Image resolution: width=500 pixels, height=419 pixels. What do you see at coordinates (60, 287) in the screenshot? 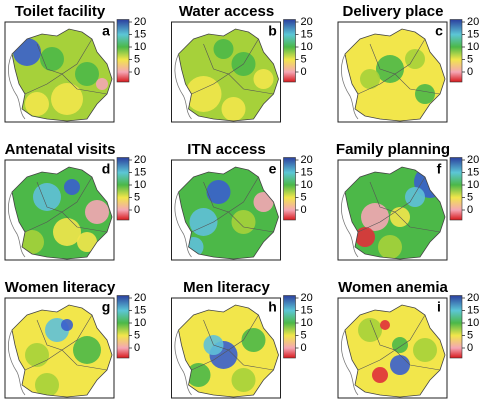
I see `panel-title: Women literacy` at bounding box center [60, 287].